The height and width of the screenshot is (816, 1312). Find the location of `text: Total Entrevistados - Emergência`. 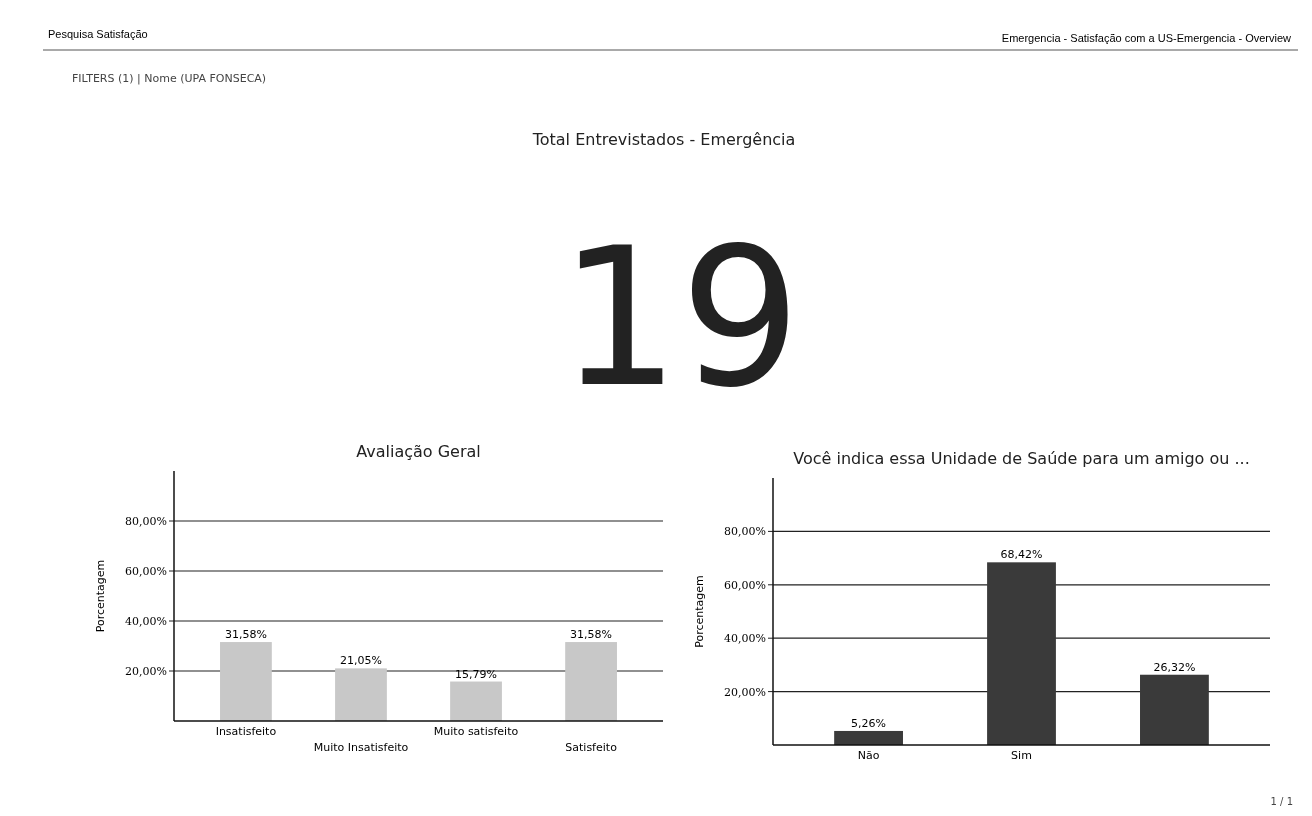

text: Total Entrevistados - Emergência is located at coordinates (663, 139).